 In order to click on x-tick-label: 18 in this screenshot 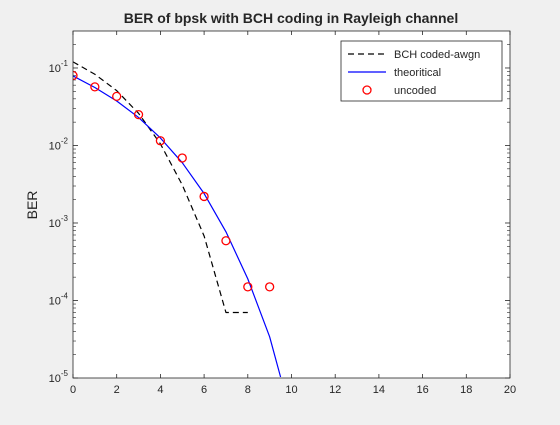, I will do `click(466, 390)`.